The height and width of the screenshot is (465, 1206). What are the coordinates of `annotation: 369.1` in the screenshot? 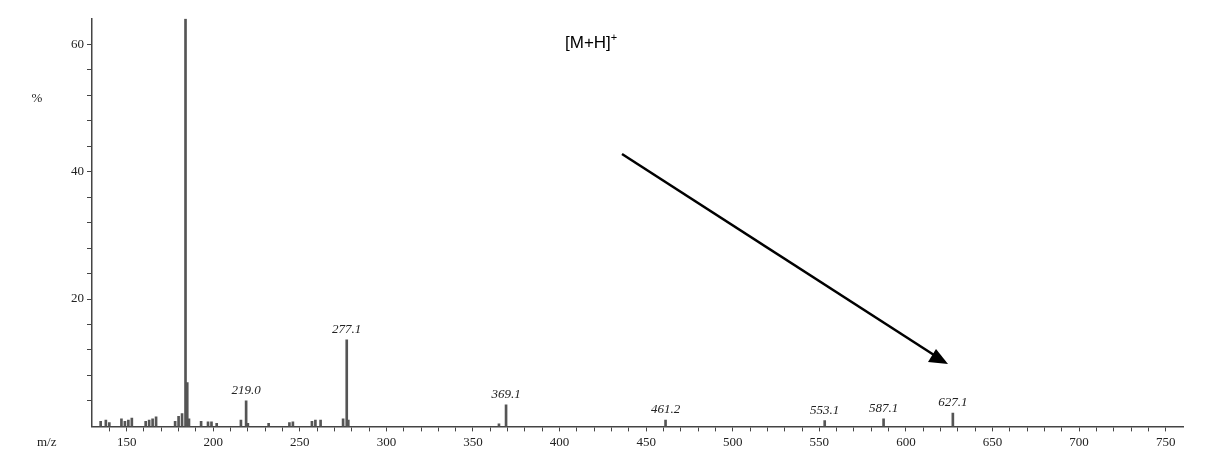 It's located at (505, 393).